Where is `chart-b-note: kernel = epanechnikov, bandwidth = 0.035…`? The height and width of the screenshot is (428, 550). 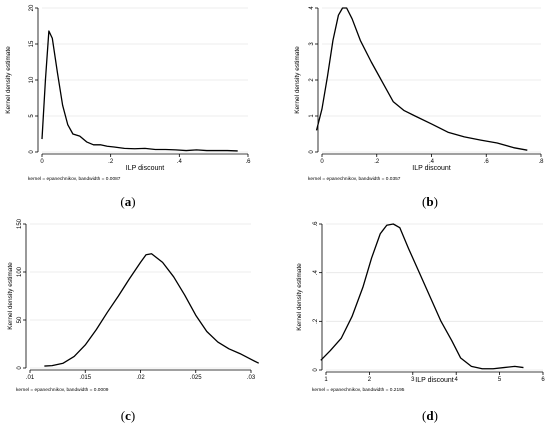
chart-b-note: kernel = epanechnikov, bandwidth = 0.035… is located at coordinates (354, 179).